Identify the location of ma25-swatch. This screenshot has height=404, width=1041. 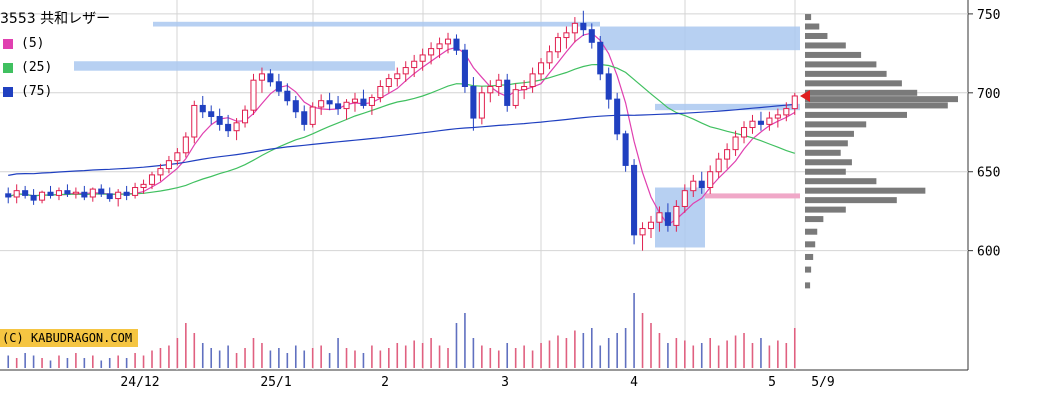
(8, 68).